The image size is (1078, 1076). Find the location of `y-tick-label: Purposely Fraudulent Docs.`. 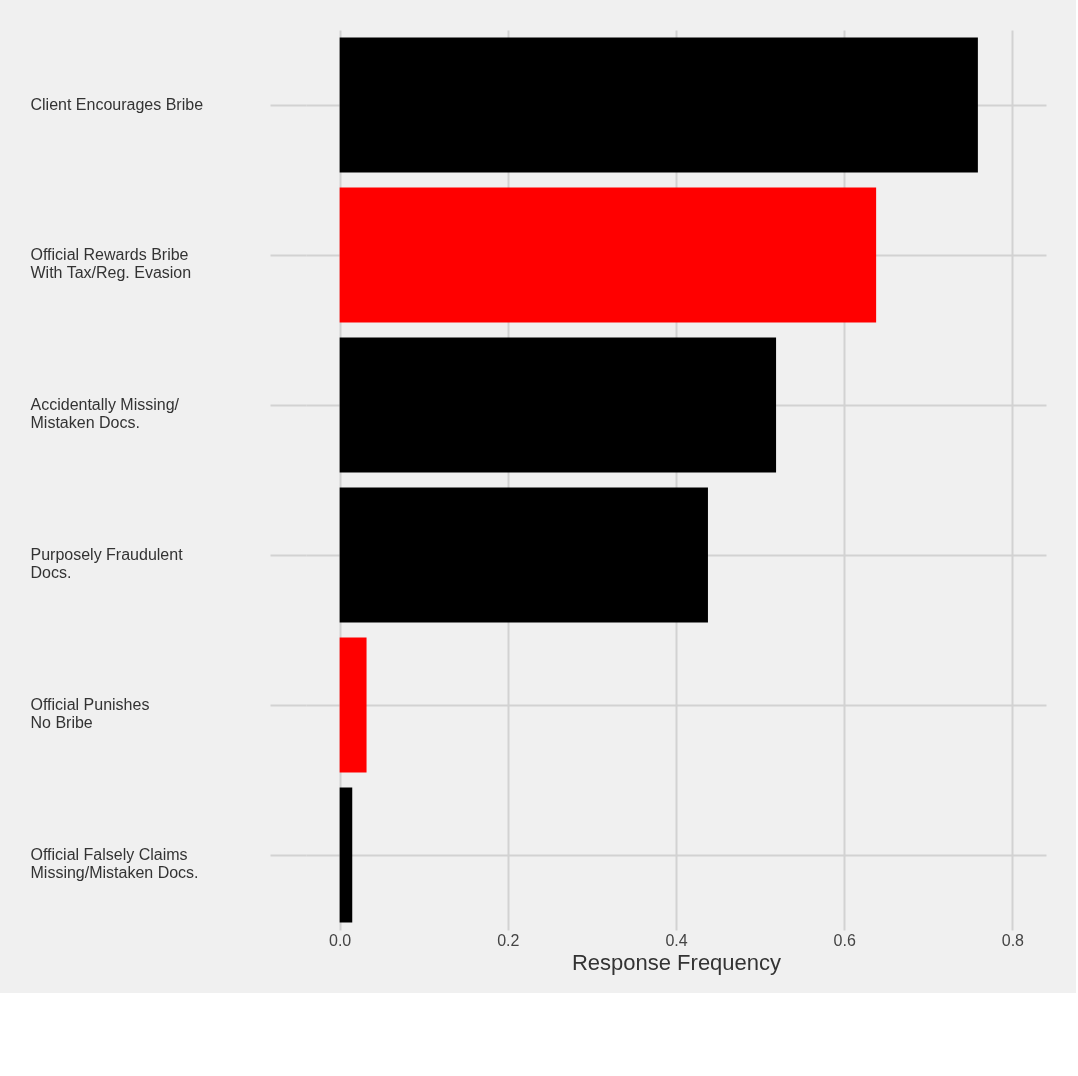

y-tick-label: Purposely Fraudulent Docs. is located at coordinates (107, 563).